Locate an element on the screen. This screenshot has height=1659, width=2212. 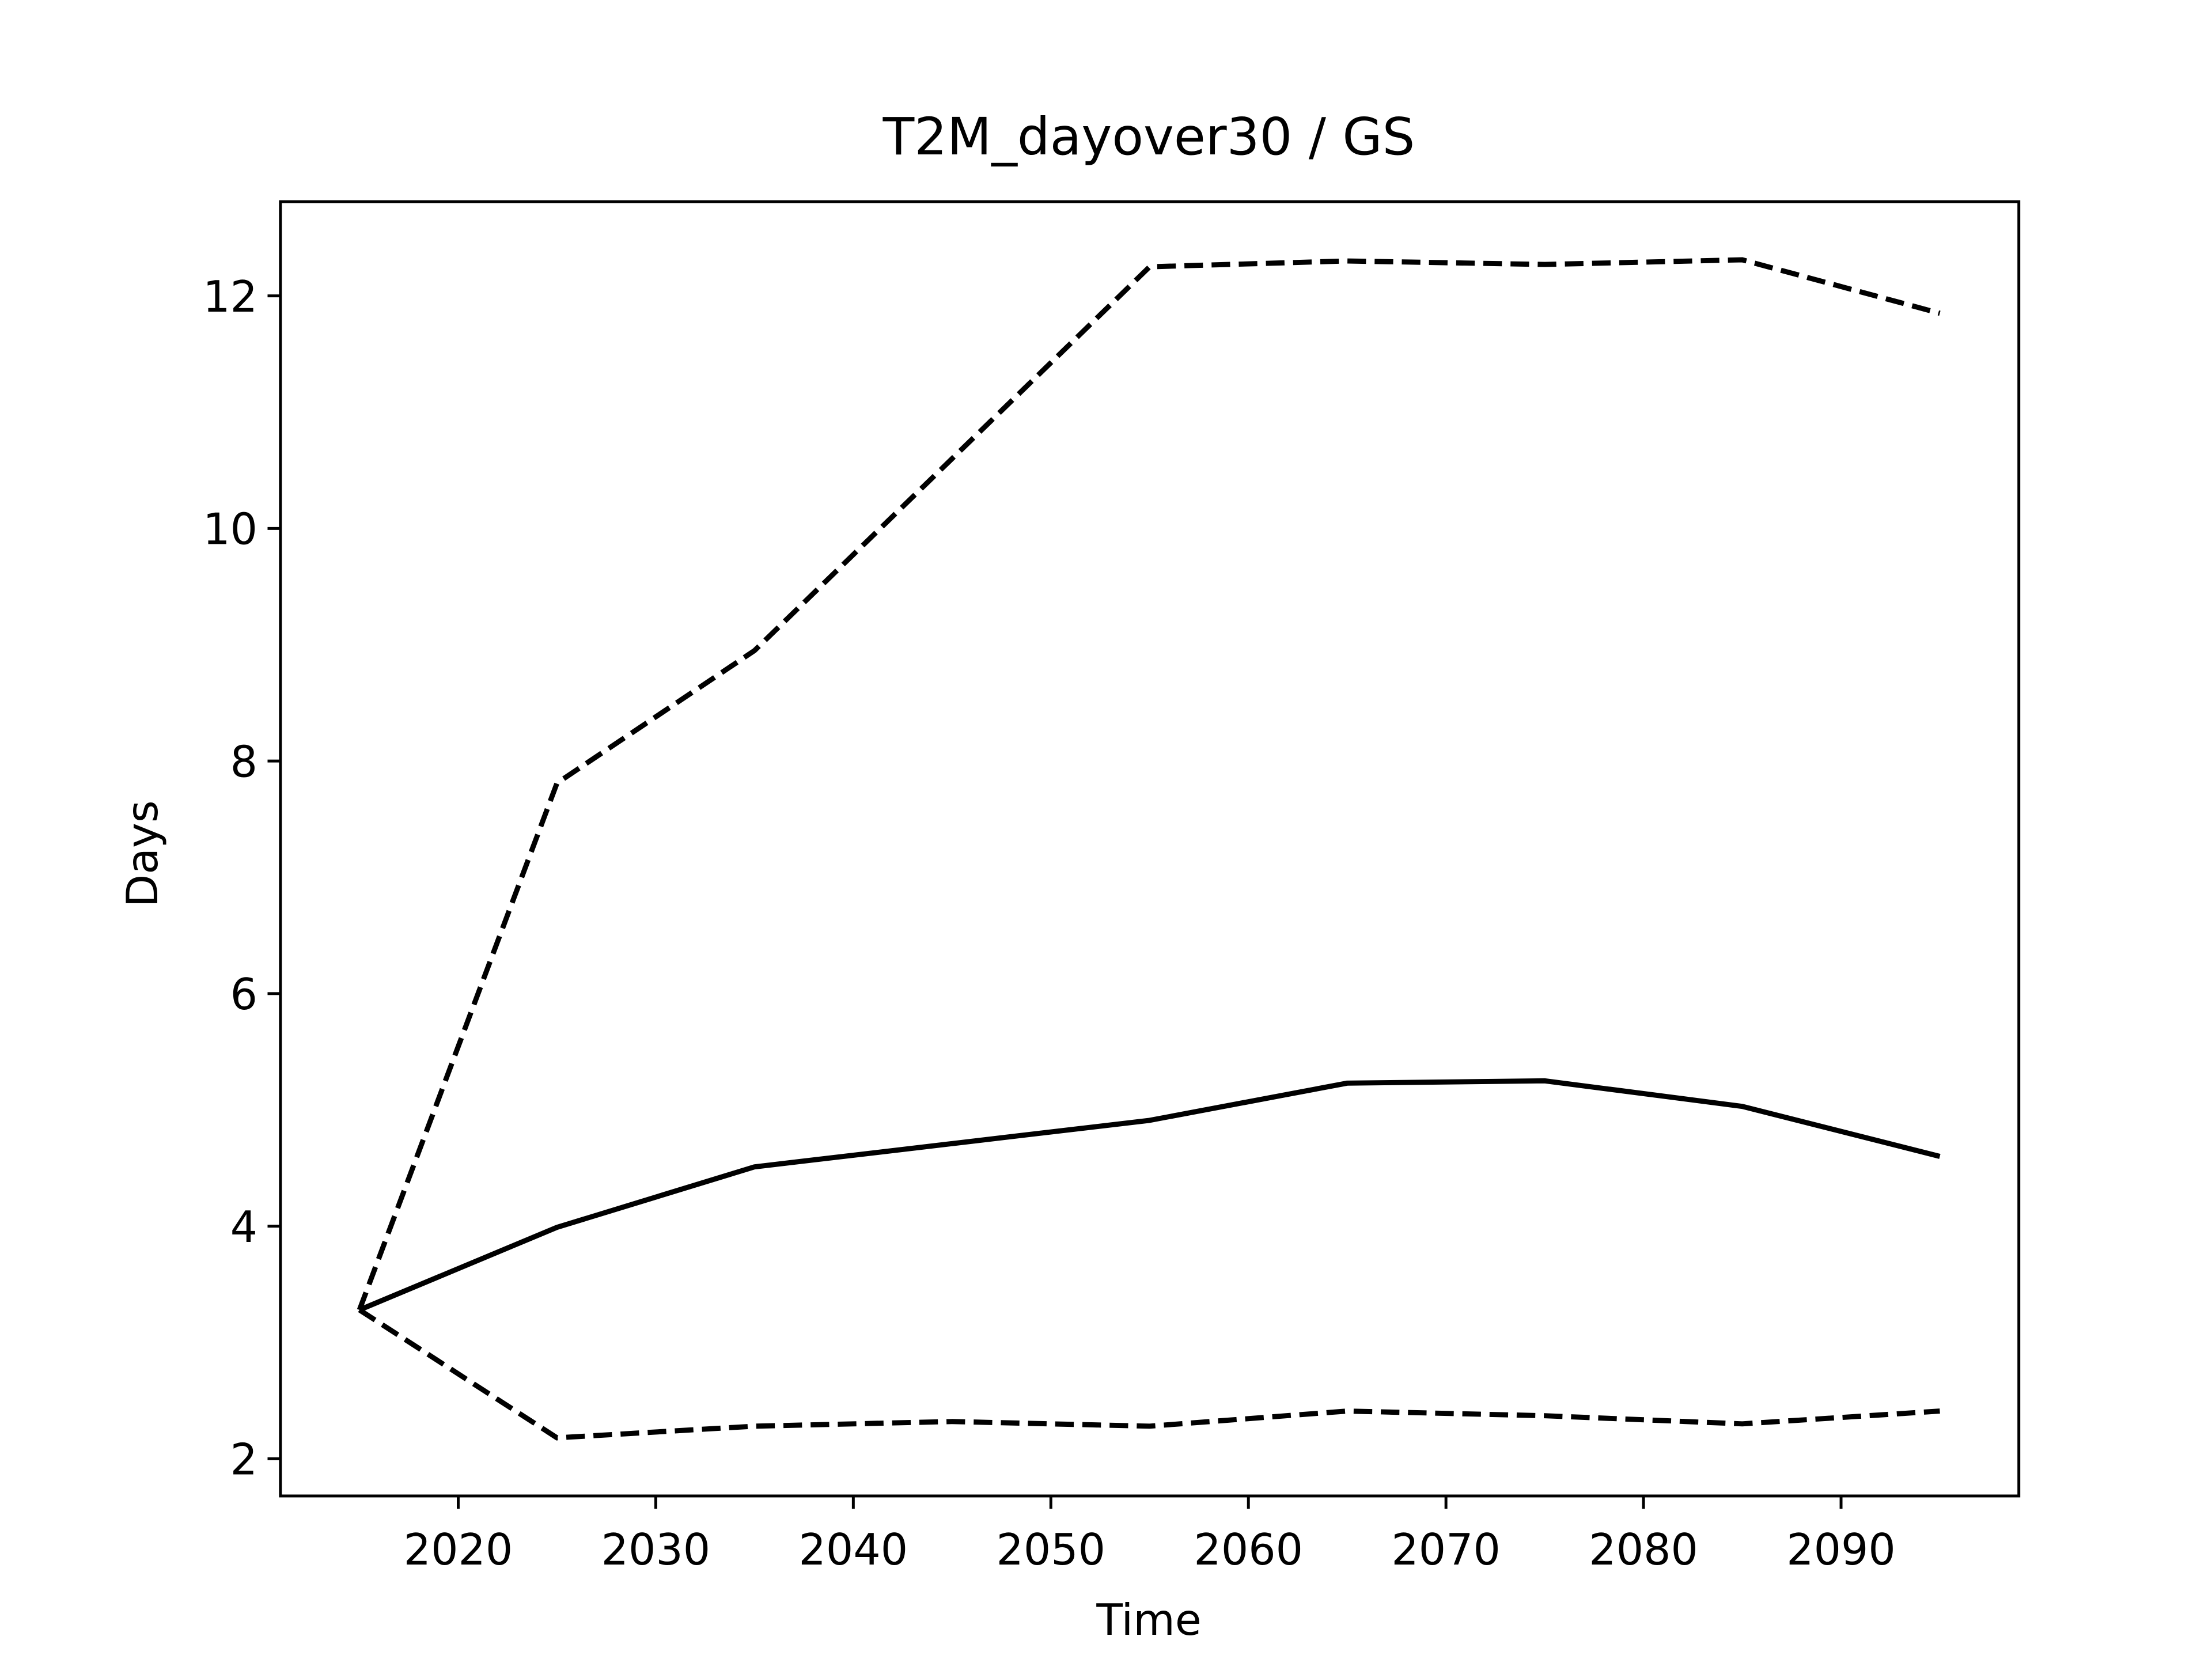
y-tick-label: 4 is located at coordinates (243, 1227).